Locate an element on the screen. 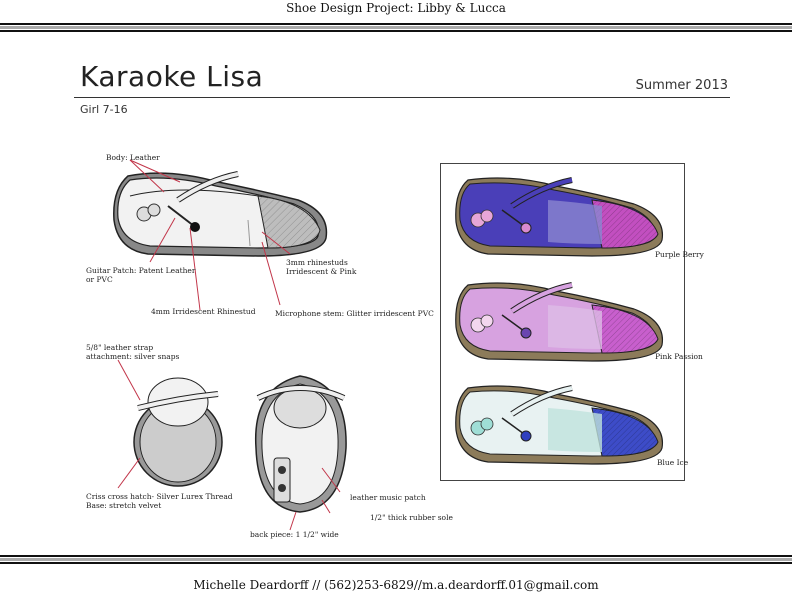 The image size is (792, 595). callout-4mm-rhinestud: 4mm Irridescent Rhinestud is located at coordinates (203, 311).